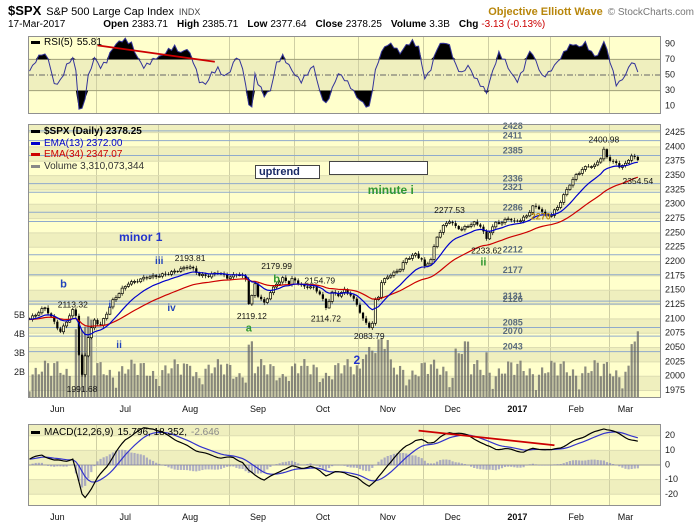 This screenshot has width=700, height=530. Describe the element at coordinates (83, 155) in the screenshot. I see `ema34-label: EMA(34) 2347.07` at that location.